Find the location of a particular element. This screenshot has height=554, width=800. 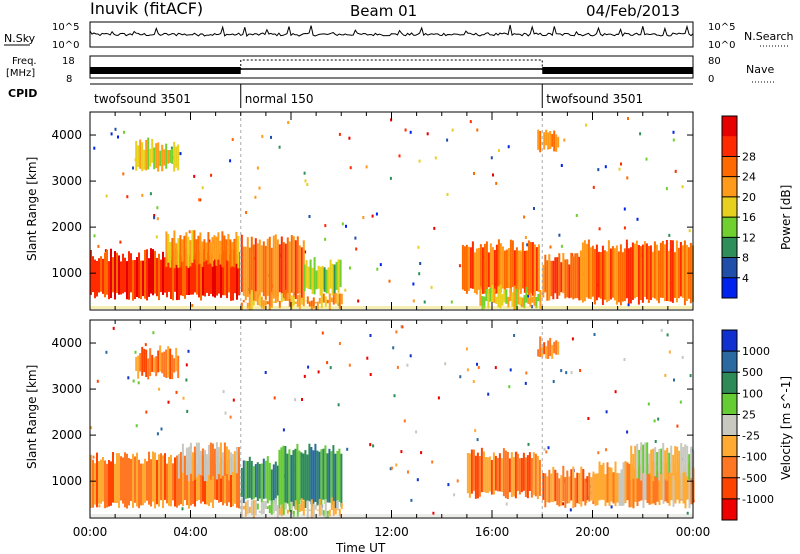

cpid-segment-label: twofsound 3501 is located at coordinates (594, 99).